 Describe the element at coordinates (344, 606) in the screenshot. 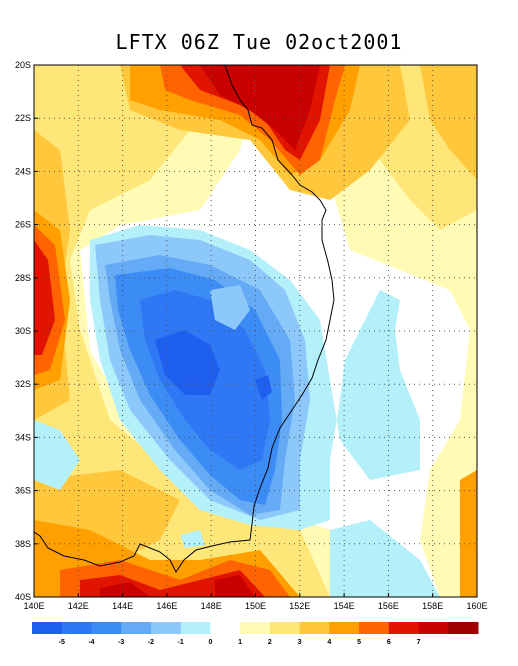

I see `lon-label: 154E` at that location.